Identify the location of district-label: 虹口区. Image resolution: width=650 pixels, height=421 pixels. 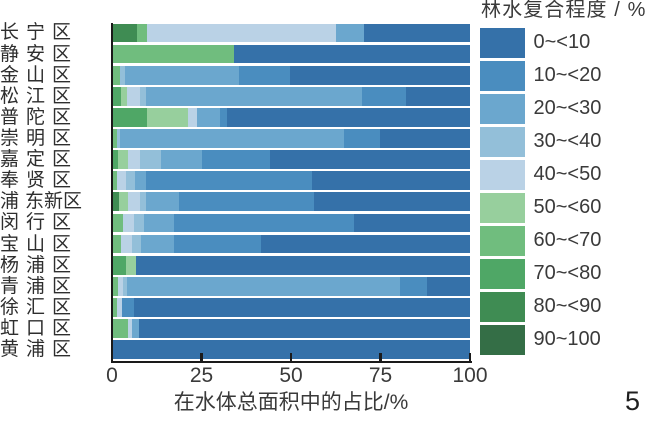
(50, 328).